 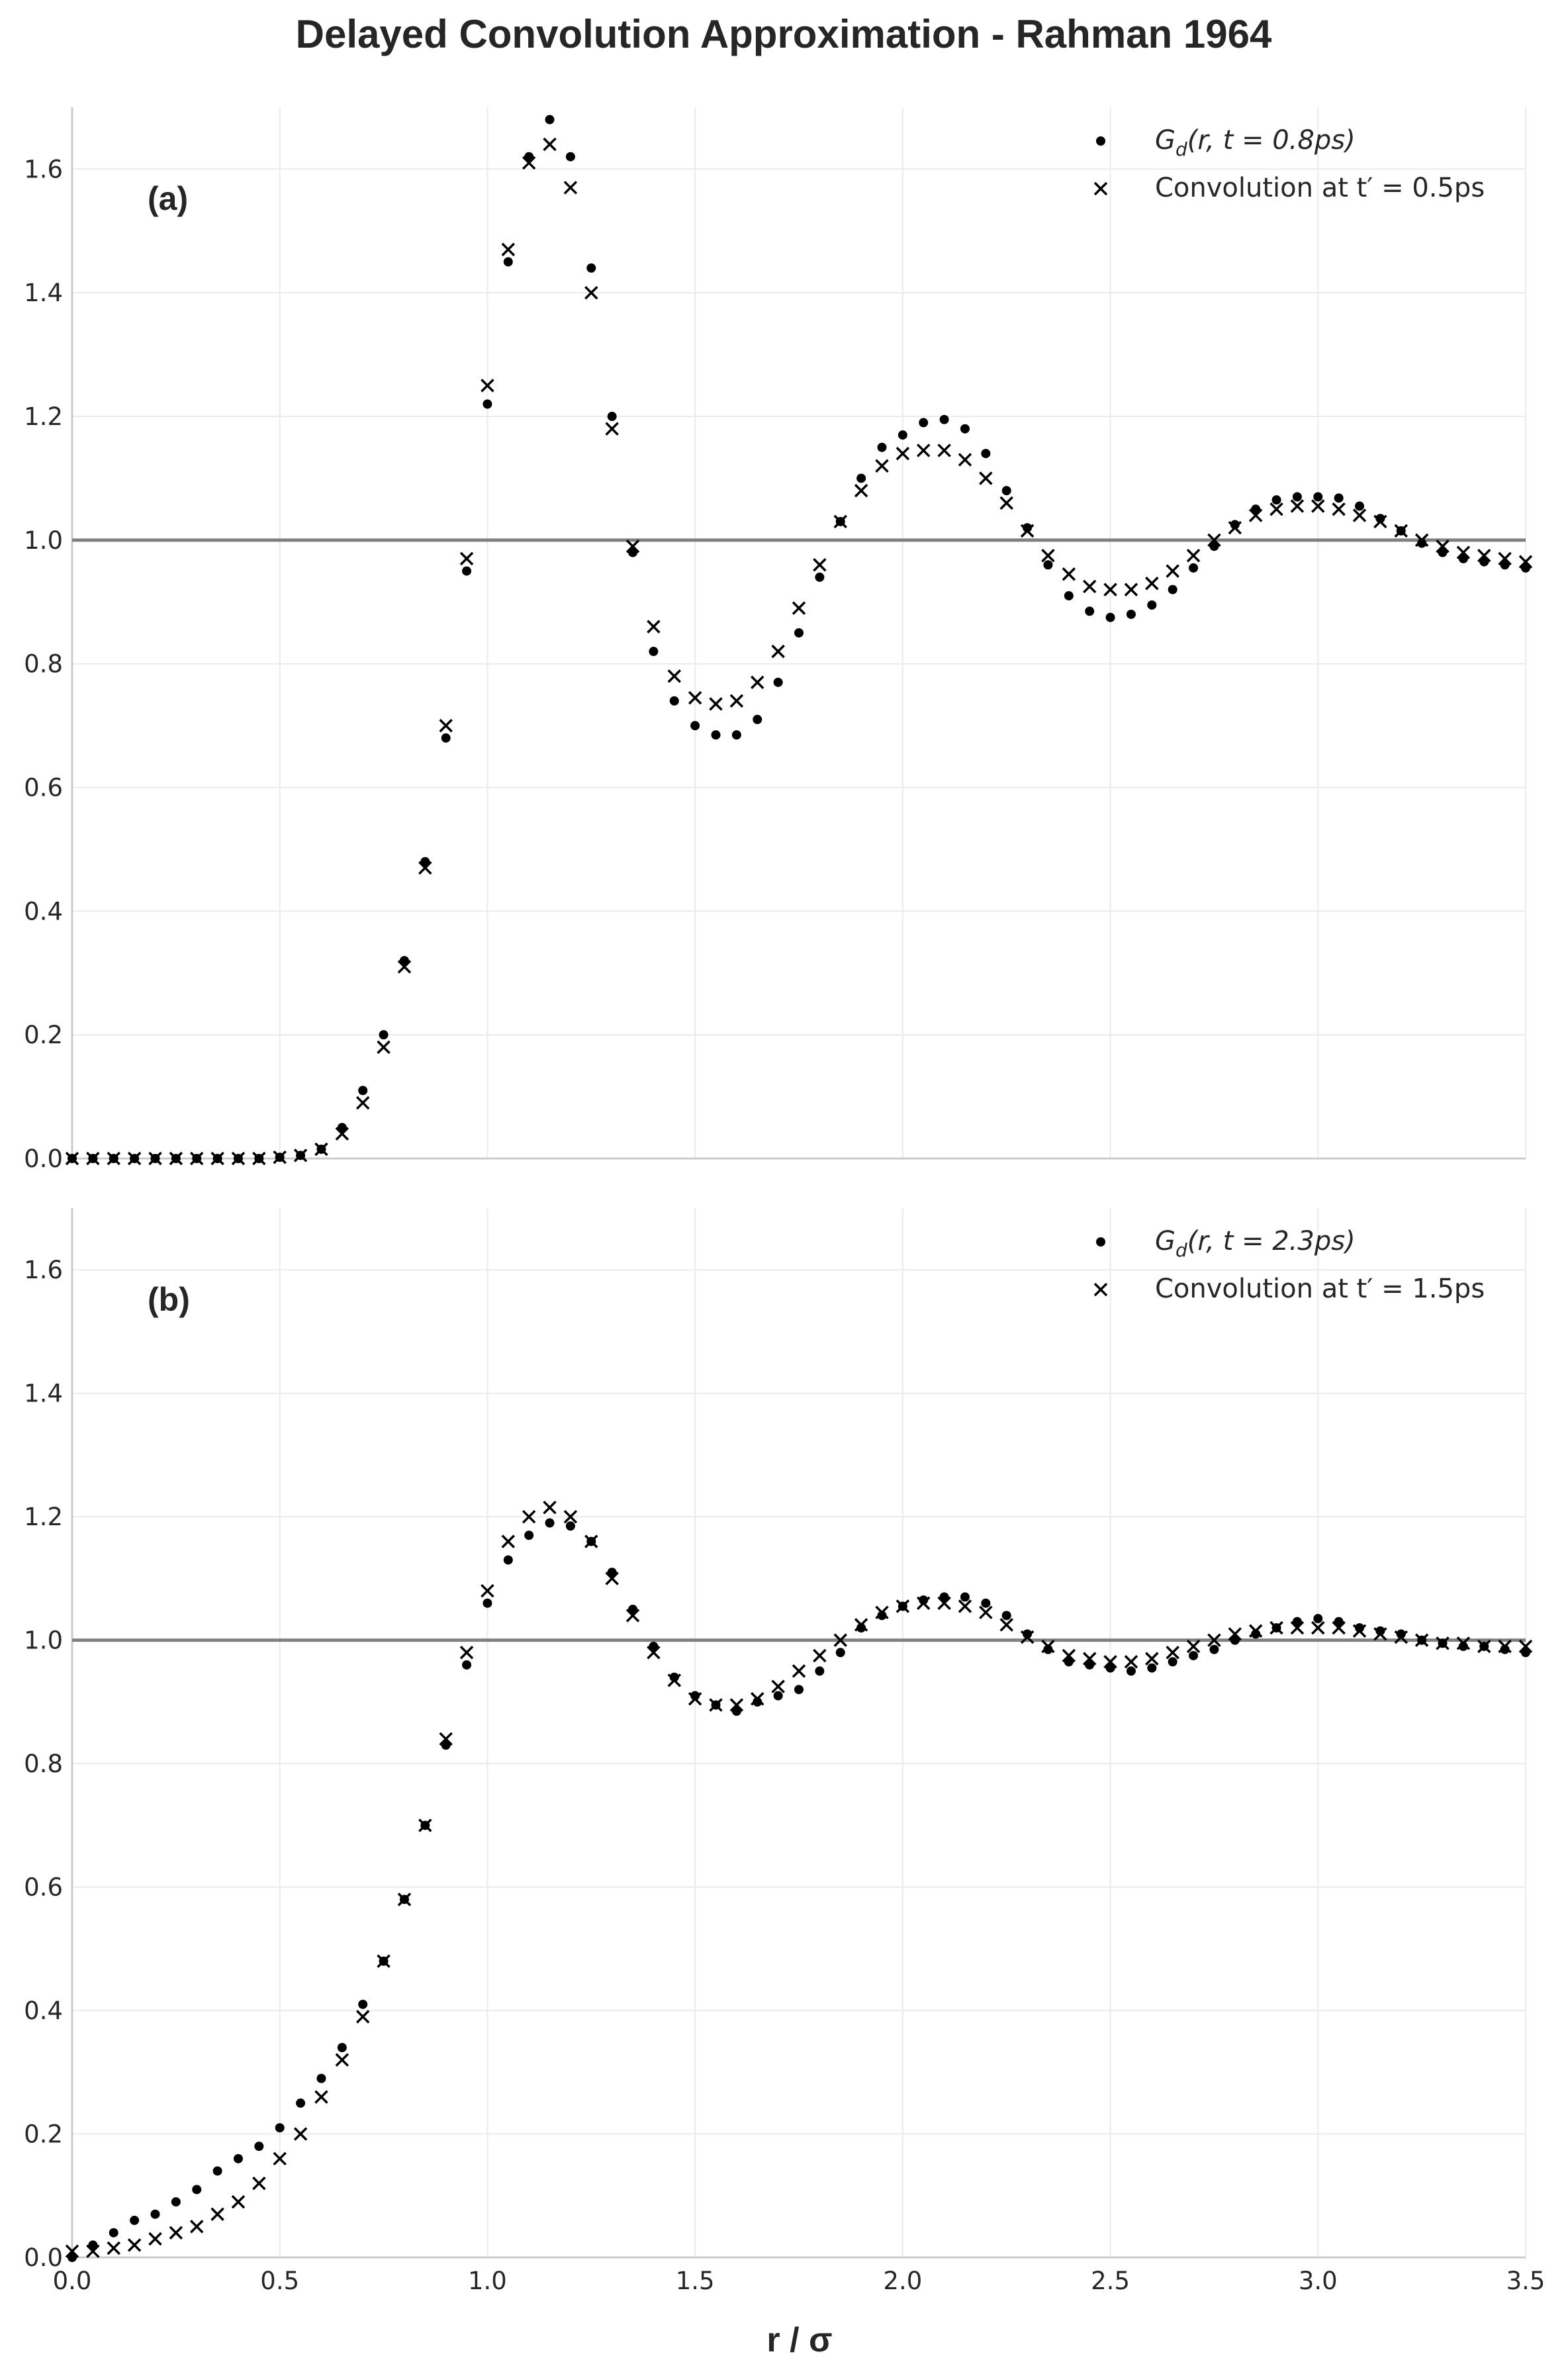 What do you see at coordinates (43, 2134) in the screenshot?
I see `y-tick-label: 0.2` at bounding box center [43, 2134].